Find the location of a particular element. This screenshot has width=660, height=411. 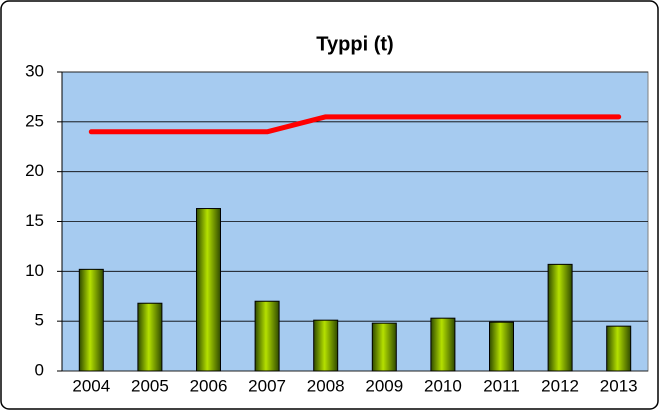

x-tick-label: 2008 is located at coordinates (326, 385).